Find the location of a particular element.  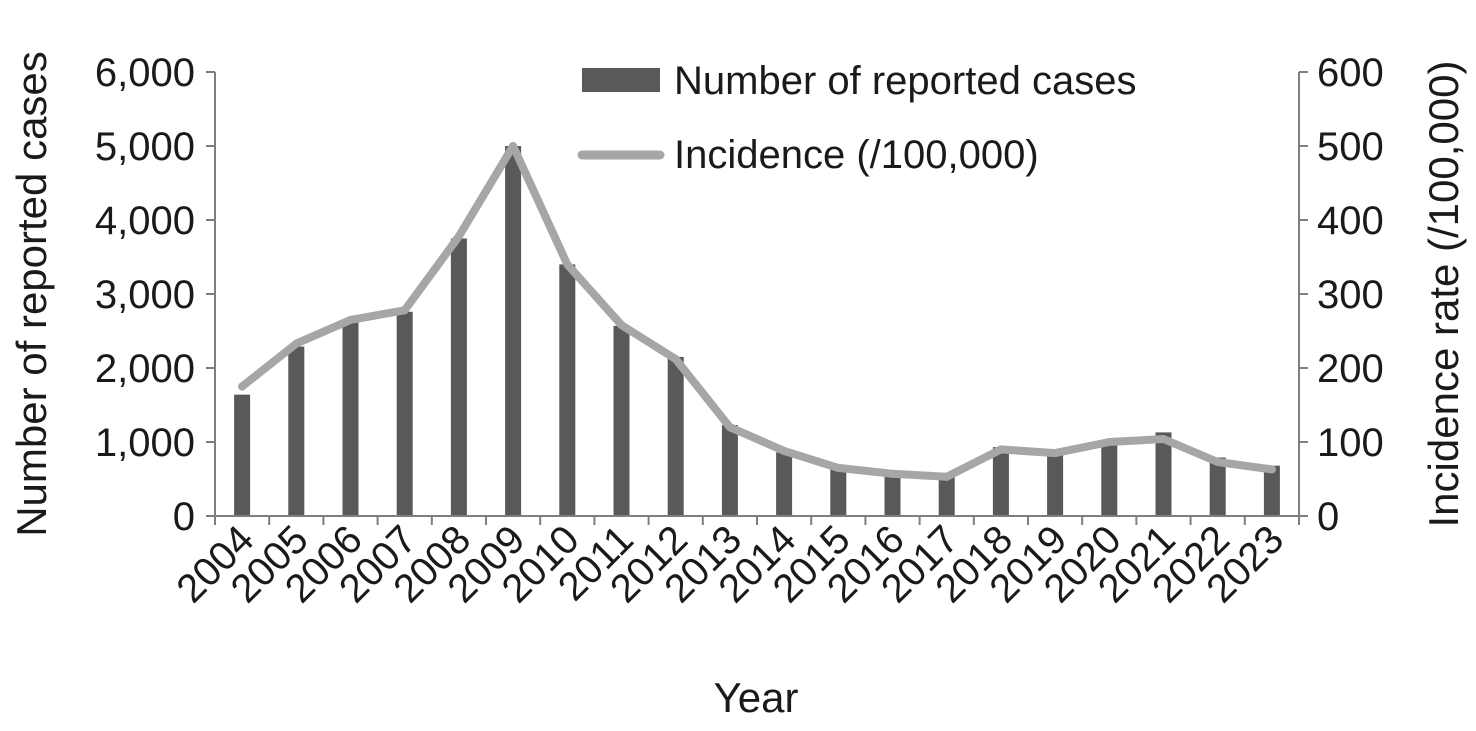

legend-label-incidence: Incidence (/100,000) is located at coordinates (856, 155).